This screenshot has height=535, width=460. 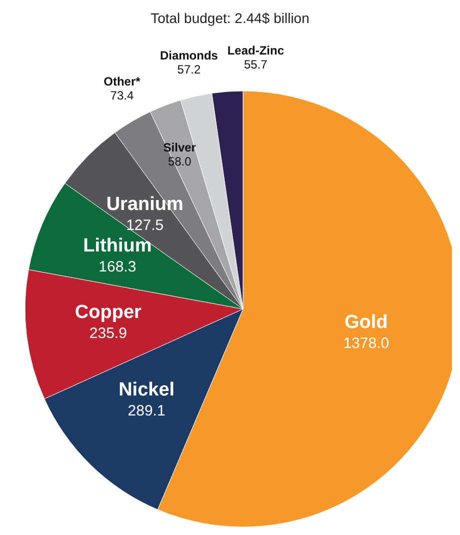 I want to click on data-label: 1378.0, so click(x=366, y=343).